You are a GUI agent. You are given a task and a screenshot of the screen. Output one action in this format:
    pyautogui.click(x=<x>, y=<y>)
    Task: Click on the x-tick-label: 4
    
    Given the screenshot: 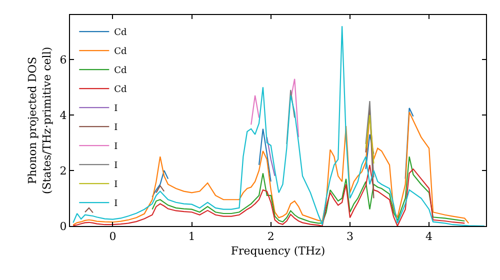 What is the action you would take?
    pyautogui.click(x=429, y=237)
    